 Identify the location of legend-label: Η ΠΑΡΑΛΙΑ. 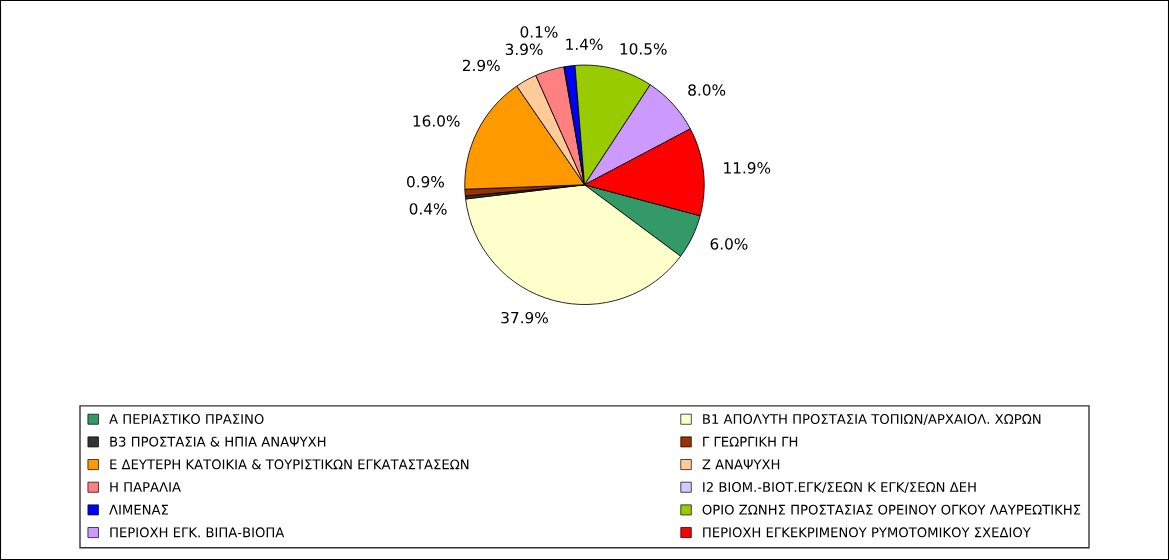
(145, 487).